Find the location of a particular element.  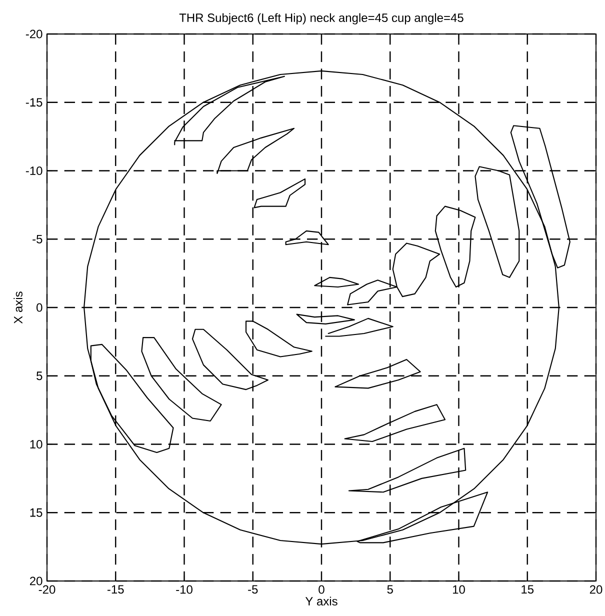

x-tick-label: 20 is located at coordinates (596, 589).